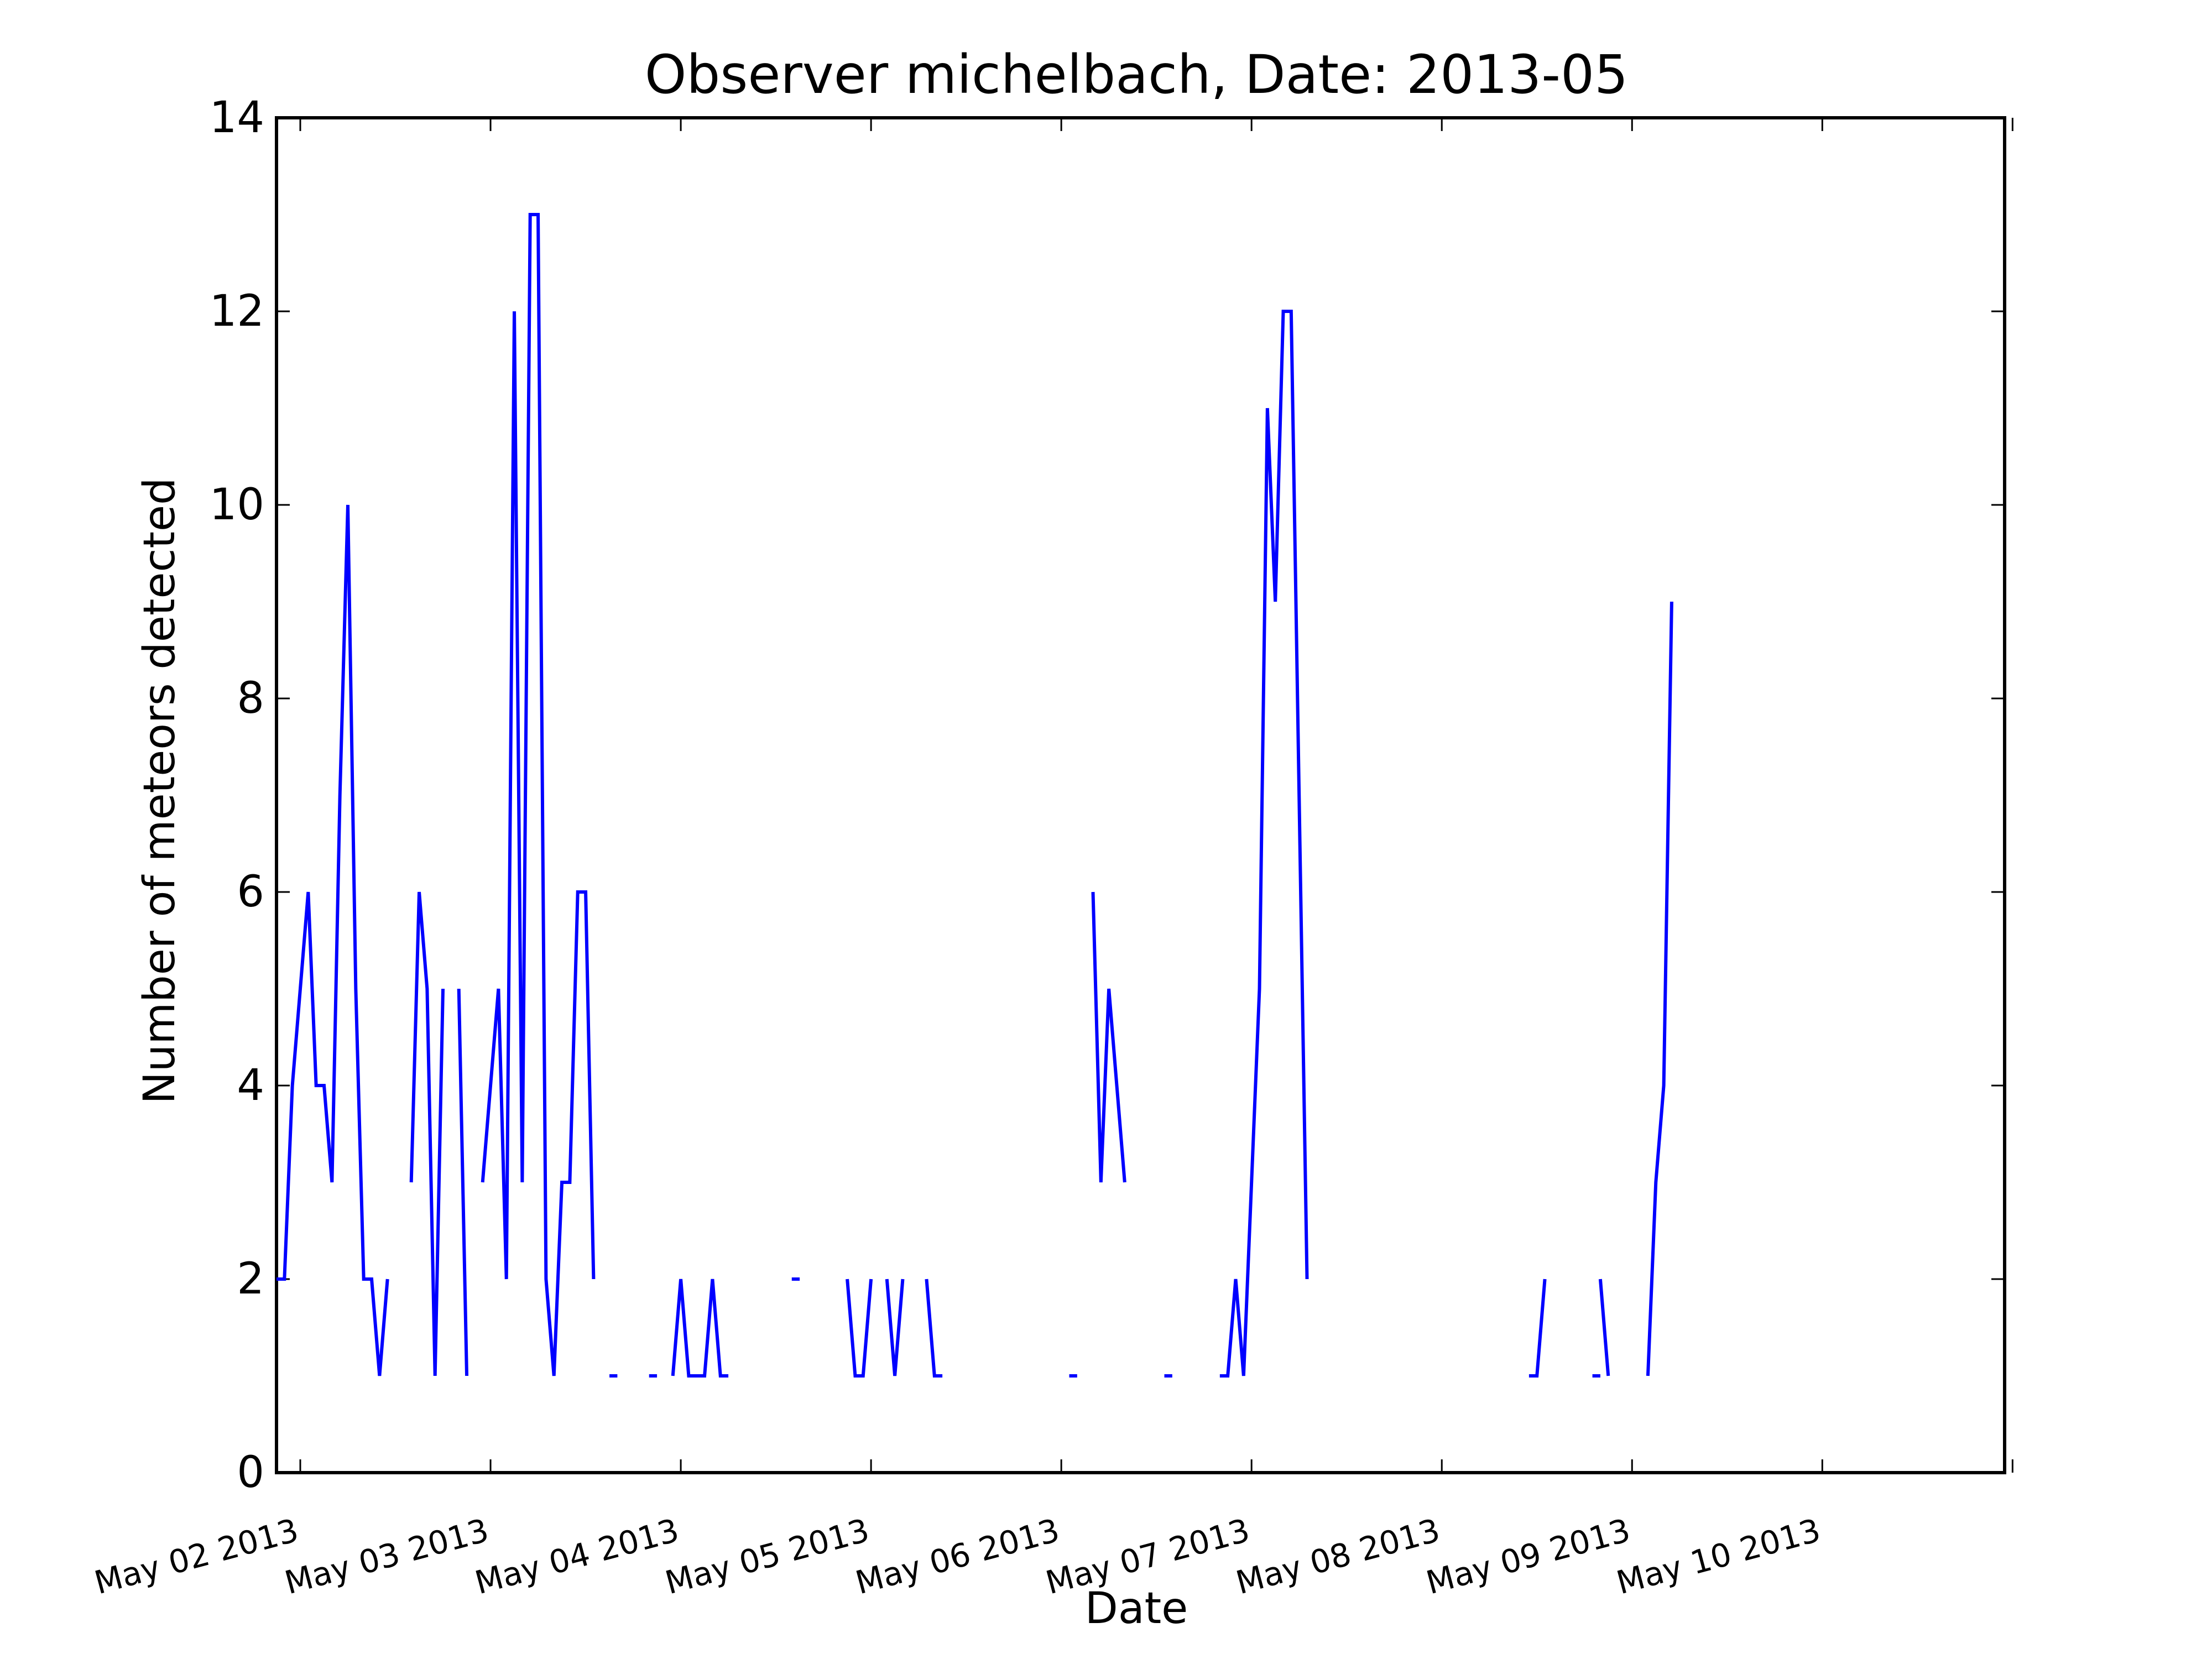  I want to click on x-tick-label: May 06 2013, so click(958, 1557).